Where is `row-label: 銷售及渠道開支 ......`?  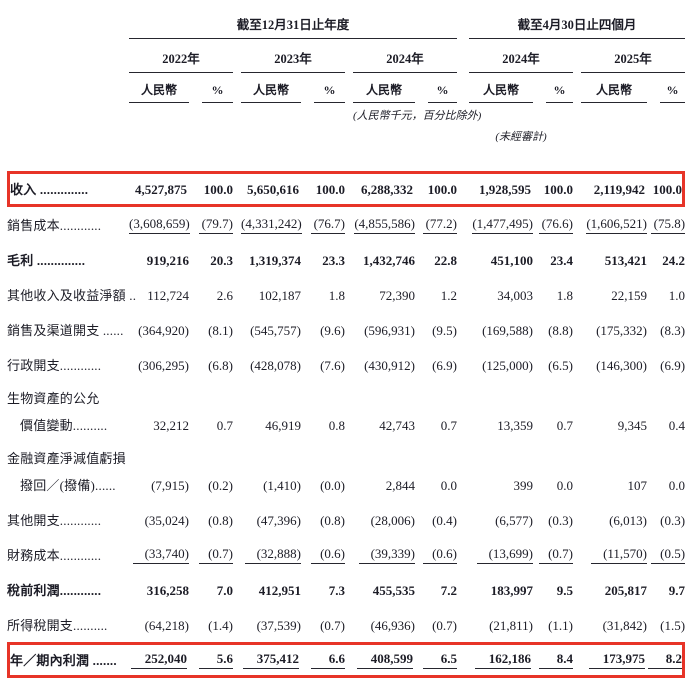
row-label: 銷售及渠道開支 ...... is located at coordinates (65, 330).